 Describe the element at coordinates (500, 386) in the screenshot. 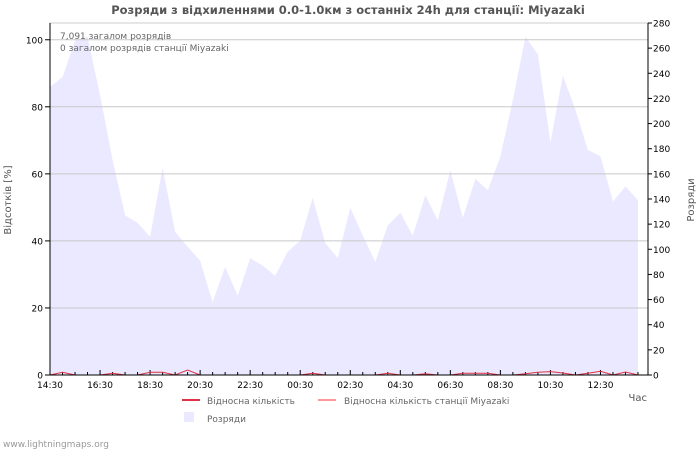

I see `x-tick-label: 08:30` at that location.